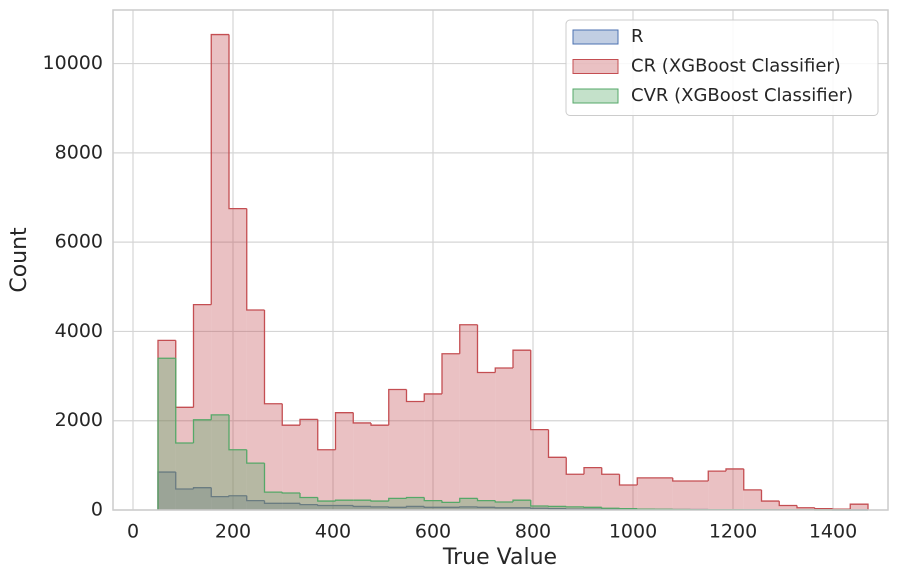 This screenshot has width=898, height=582. I want to click on y-tick-label: 0, so click(97, 510).